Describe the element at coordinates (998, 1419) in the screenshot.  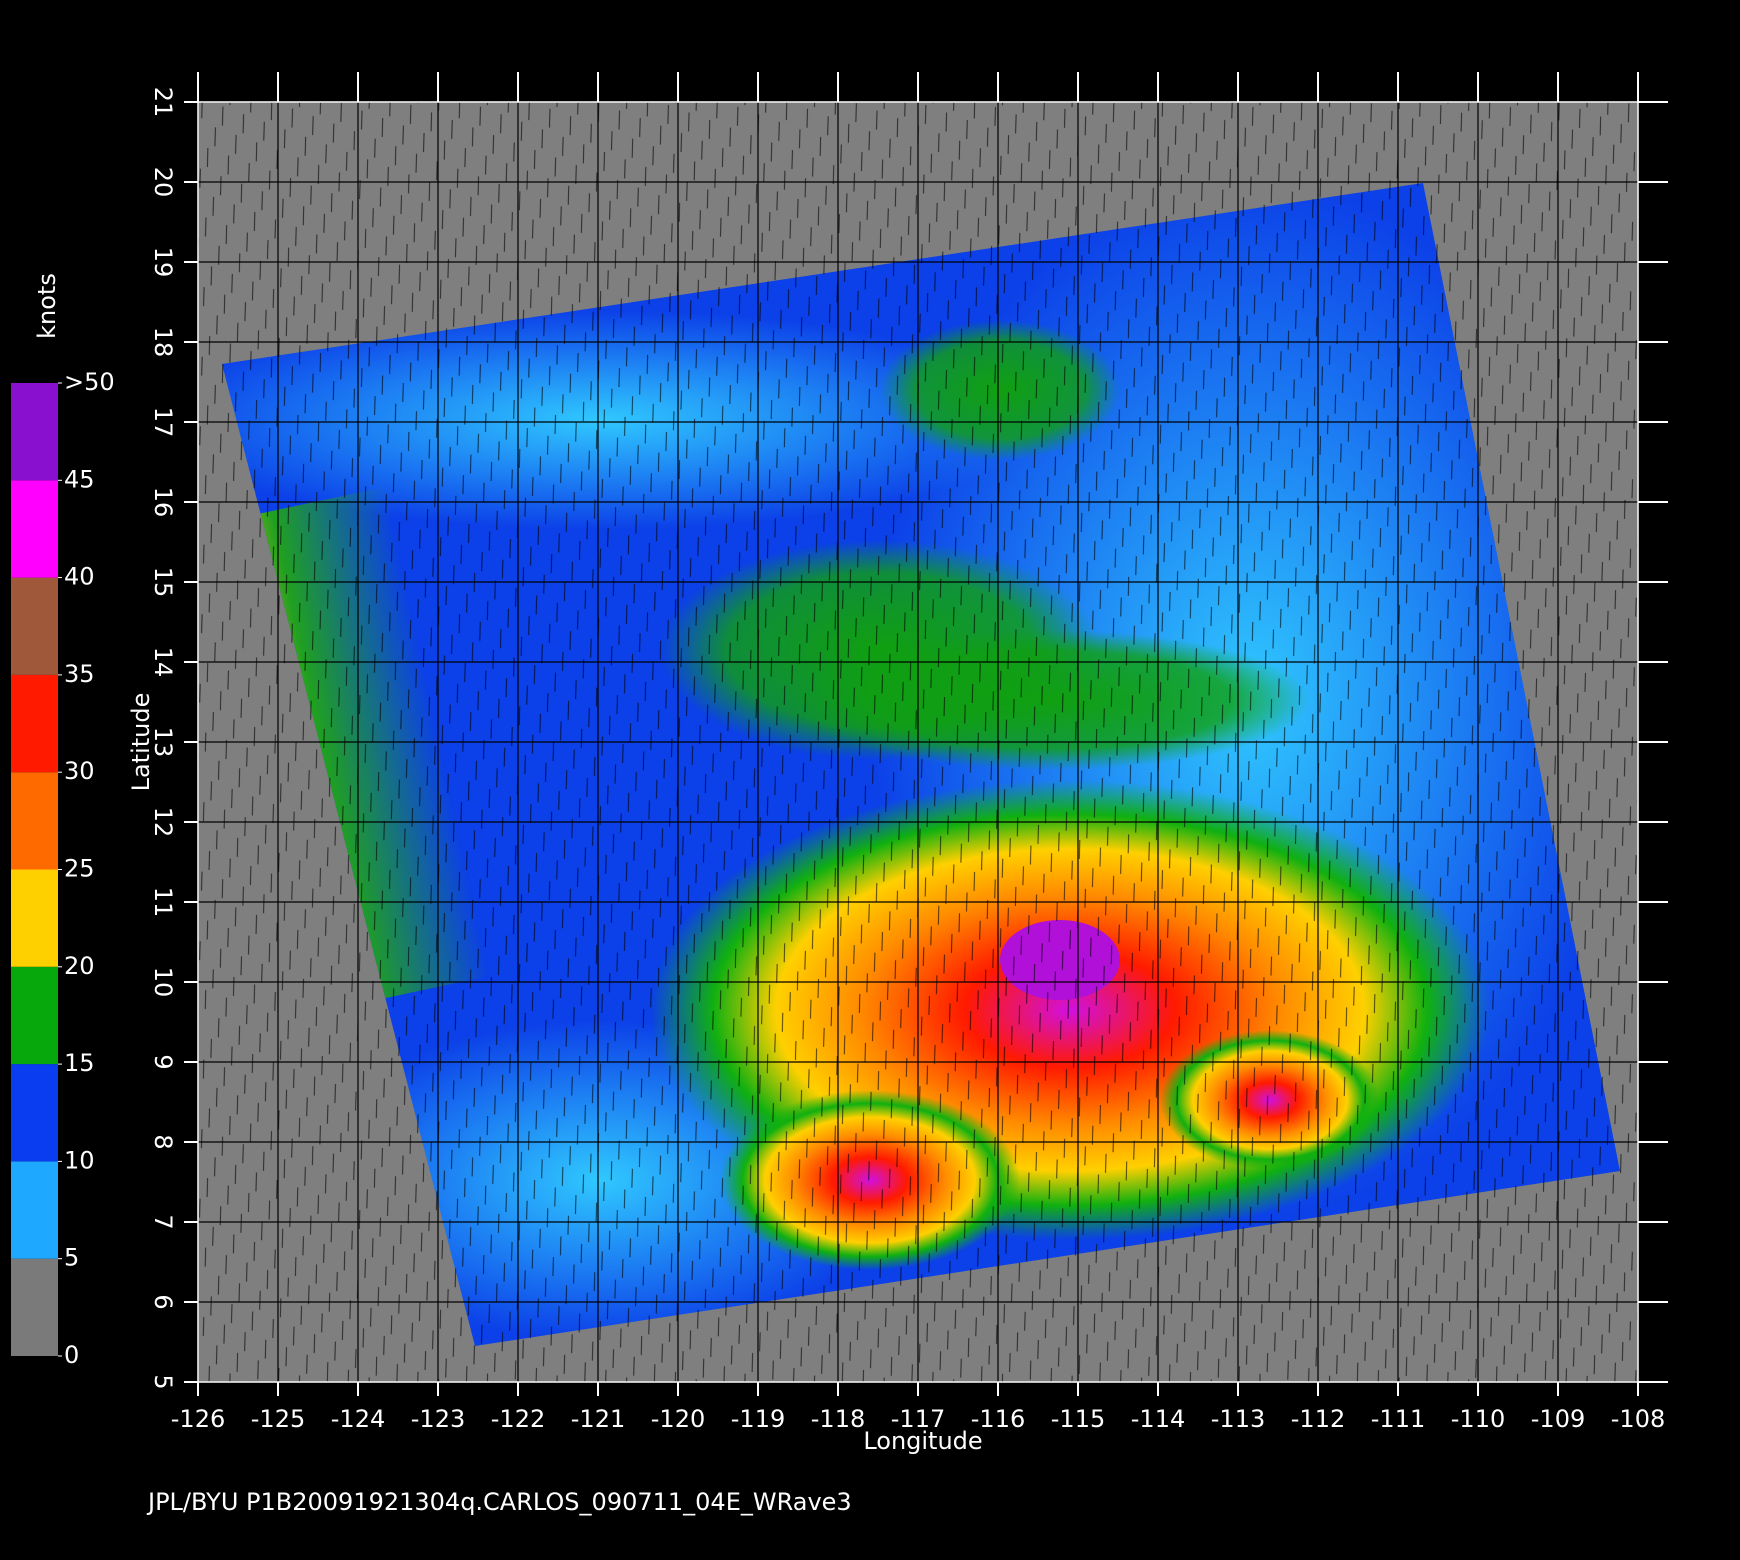
I see `x-tick-label: -116` at that location.